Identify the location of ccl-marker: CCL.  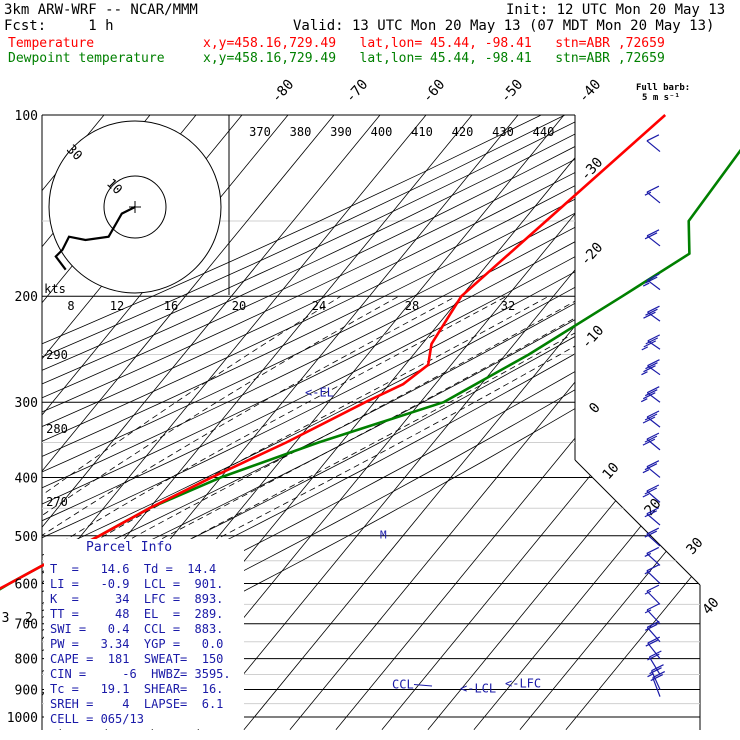
(403, 684).